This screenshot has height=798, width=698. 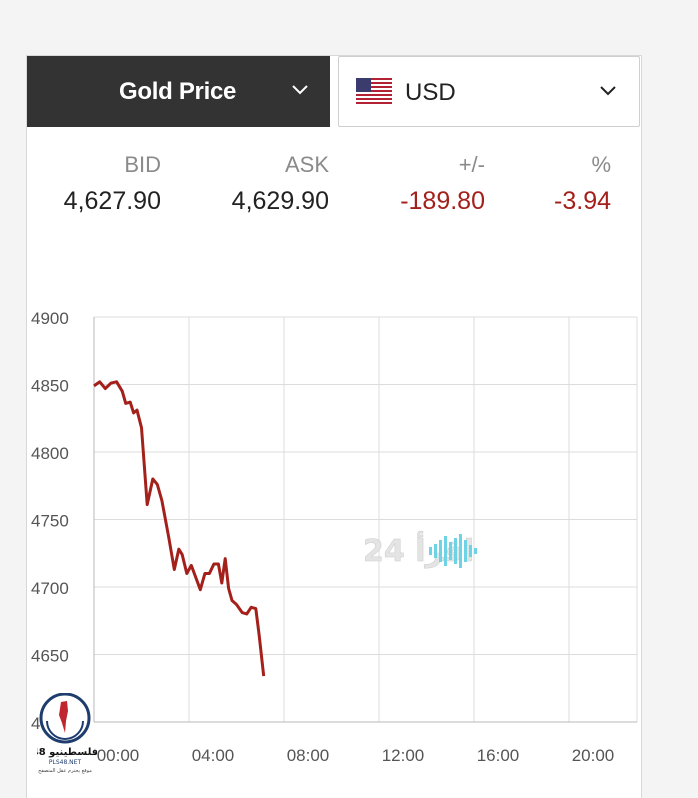 What do you see at coordinates (50, 588) in the screenshot?
I see `y-tick-label: 4700` at bounding box center [50, 588].